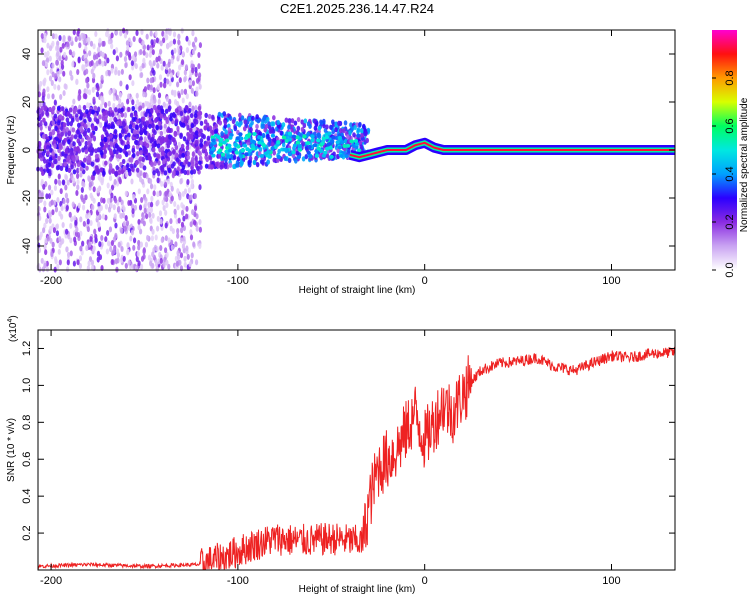 This screenshot has height=600, width=750. I want to click on spectrogram-y-label: Frequency (Hz), so click(11, 150).